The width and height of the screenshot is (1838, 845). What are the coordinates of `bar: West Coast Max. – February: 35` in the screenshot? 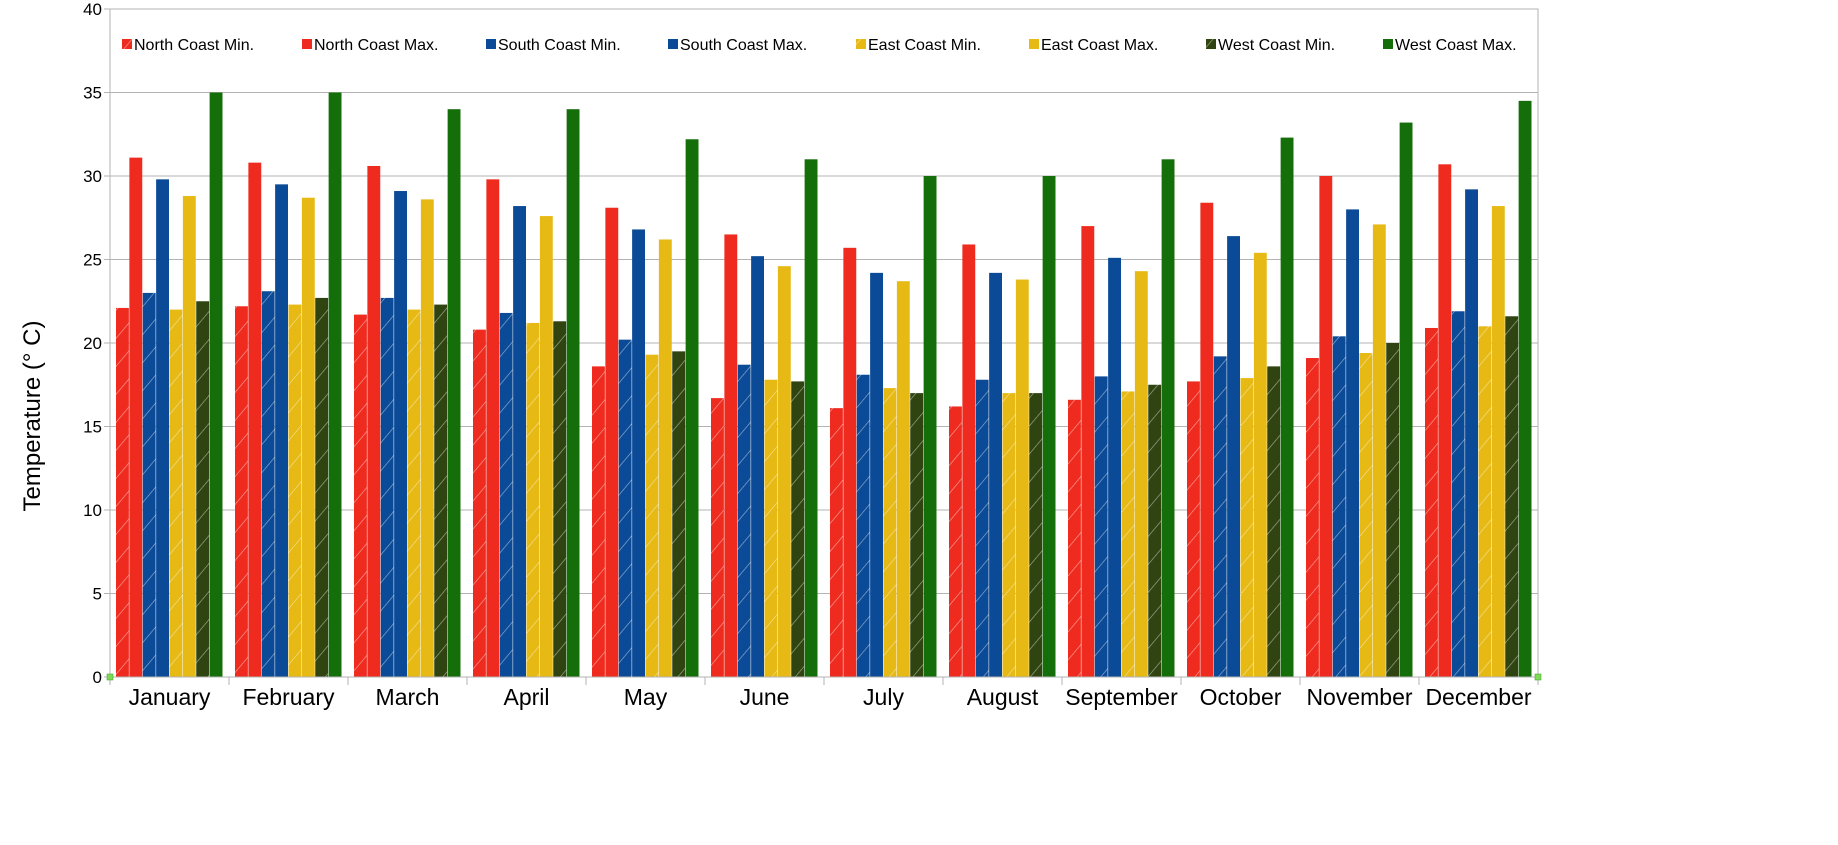 It's located at (335, 384).